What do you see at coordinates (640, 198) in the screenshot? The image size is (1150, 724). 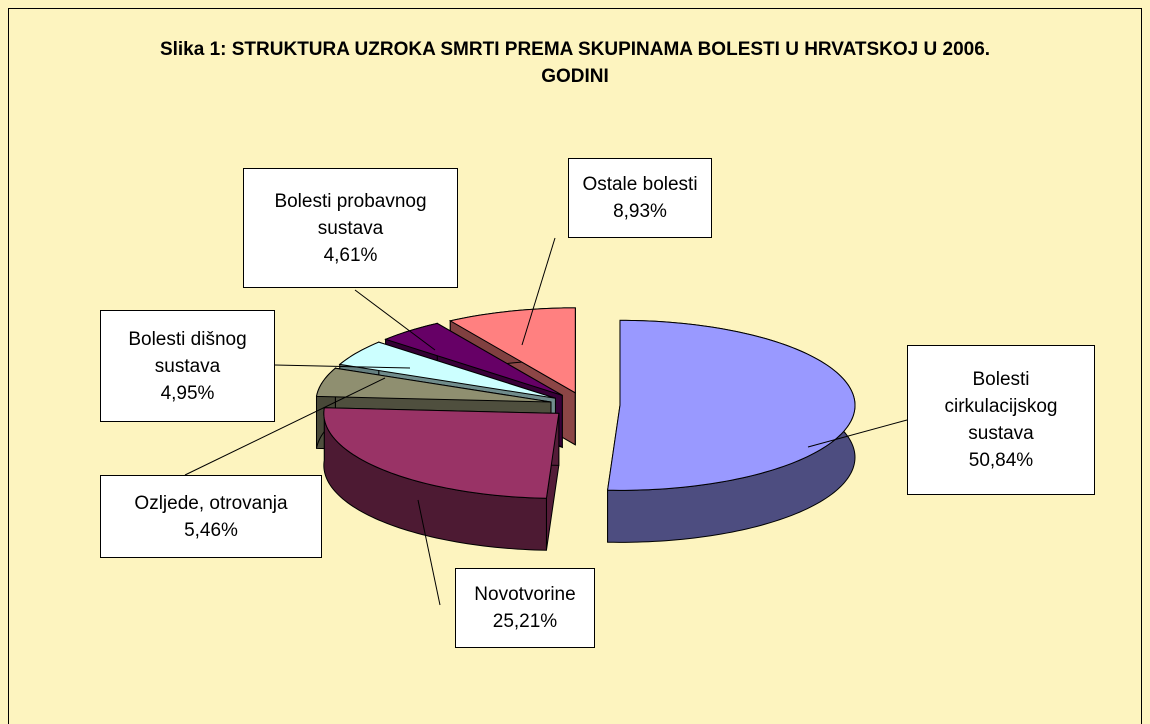 I see `data-label: Ostale bolesti 8,93%` at bounding box center [640, 198].